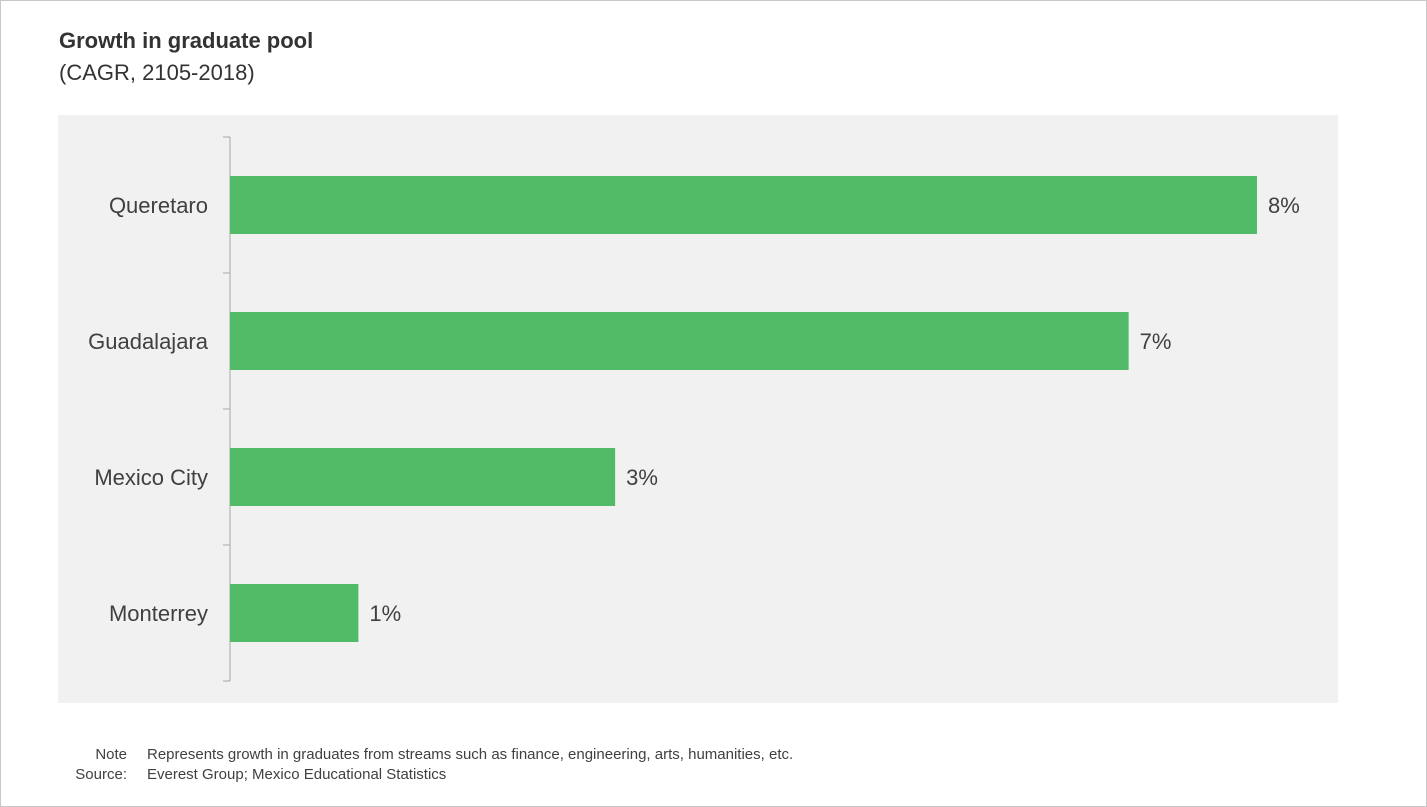 The height and width of the screenshot is (807, 1427). I want to click on note-label: Note, so click(111, 754).